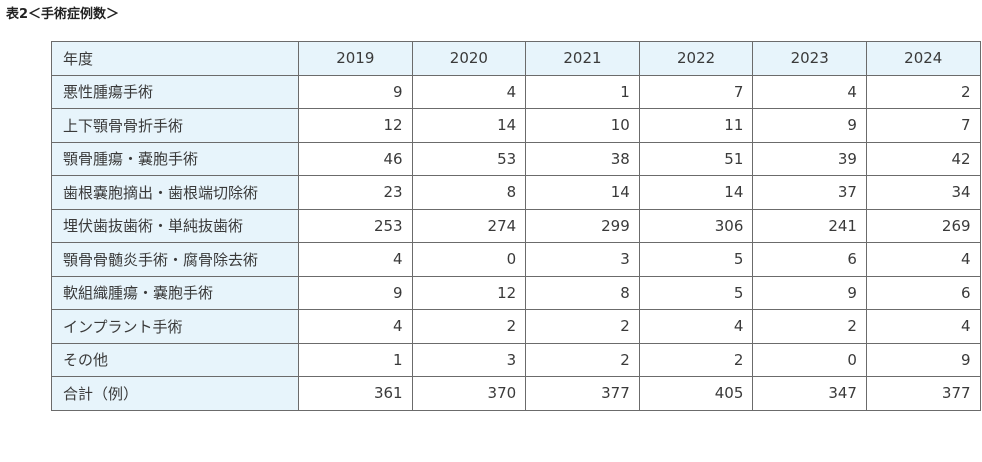 Image resolution: width=982 pixels, height=462 pixels. I want to click on table-header: 年度 2019 2020 2021 2022 2023 2024, so click(516, 58).